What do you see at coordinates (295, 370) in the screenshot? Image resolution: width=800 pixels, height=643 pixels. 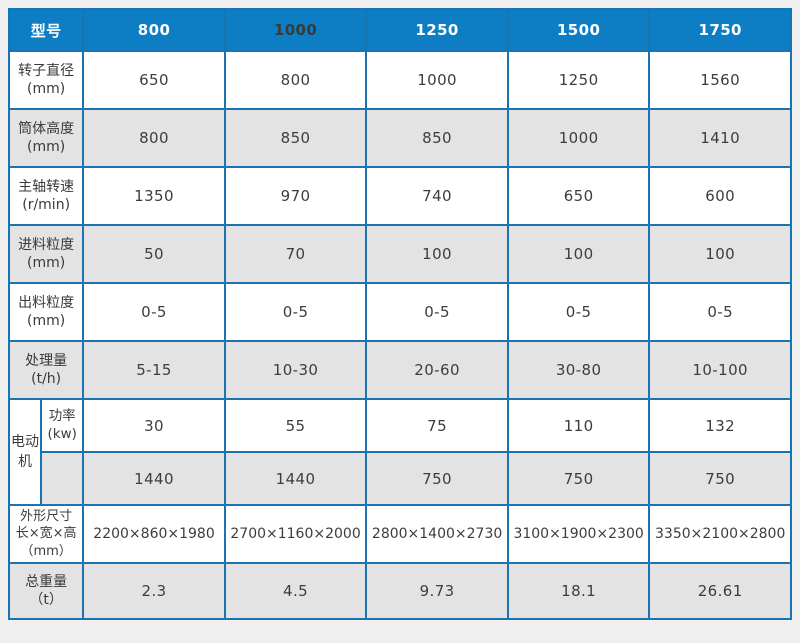 I see `value-cell: 10-30` at bounding box center [295, 370].